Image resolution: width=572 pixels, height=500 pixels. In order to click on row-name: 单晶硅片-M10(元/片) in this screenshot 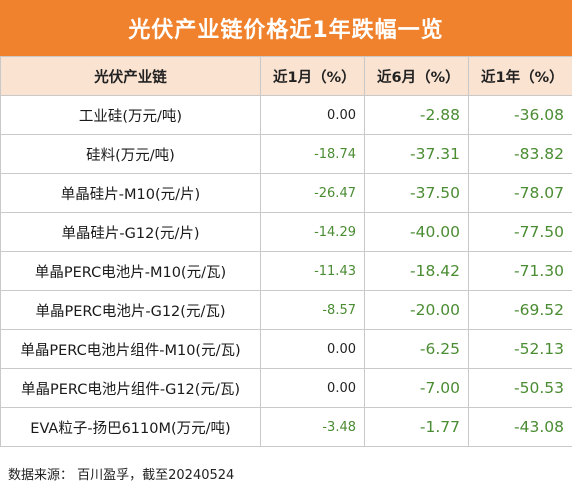, I will do `click(130, 193)`.